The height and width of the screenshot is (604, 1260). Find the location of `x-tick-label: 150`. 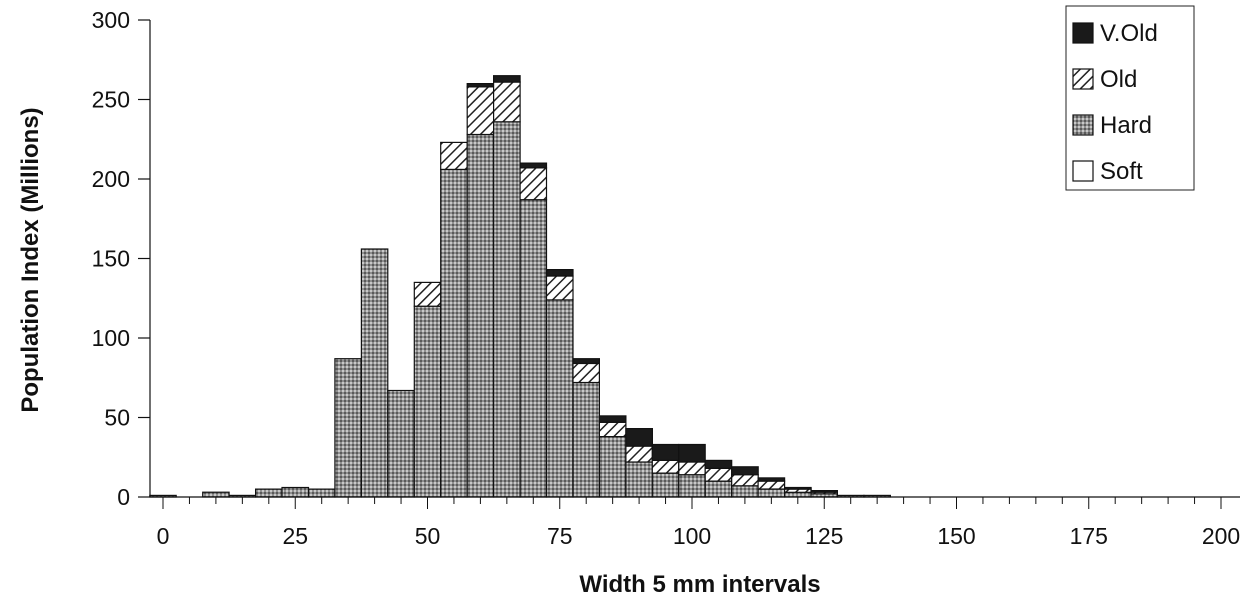

x-tick-label: 150 is located at coordinates (956, 536).